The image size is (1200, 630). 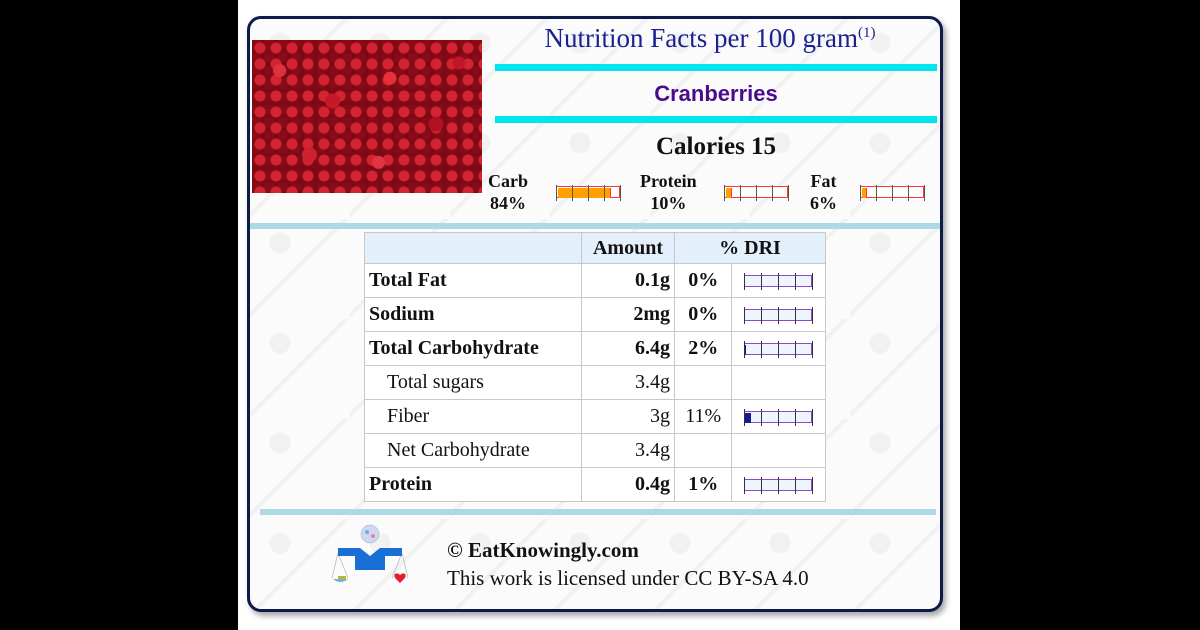 I want to click on table-row: Sodium 2mg 0%, so click(x=595, y=314).